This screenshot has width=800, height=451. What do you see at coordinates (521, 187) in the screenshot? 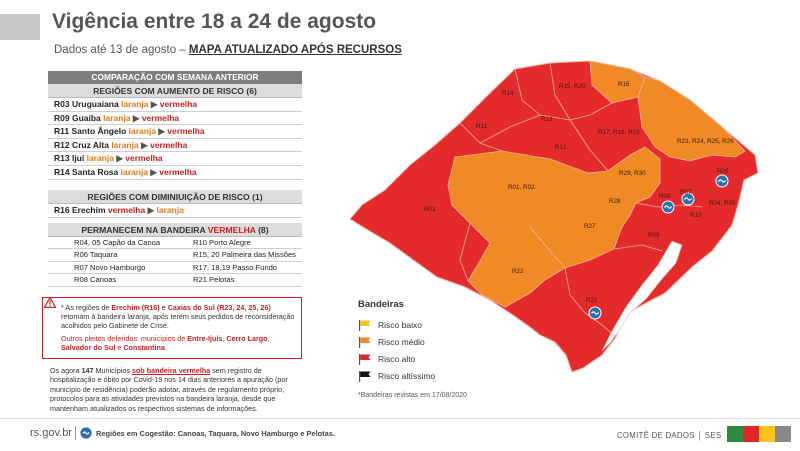
I see `map-label-r01-r02: R01, R02` at bounding box center [521, 187].